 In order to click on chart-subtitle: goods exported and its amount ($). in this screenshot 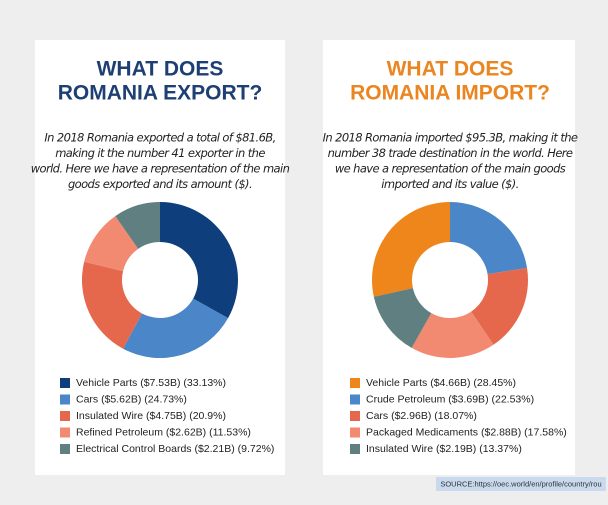, I will do `click(160, 184)`.